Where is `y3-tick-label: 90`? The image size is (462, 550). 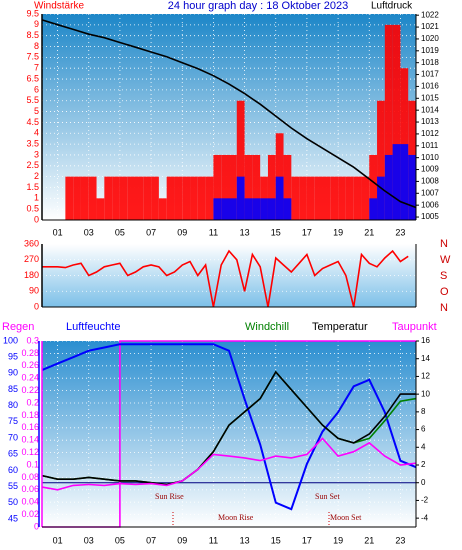
y3-tick-label: 90 is located at coordinates (13, 373).